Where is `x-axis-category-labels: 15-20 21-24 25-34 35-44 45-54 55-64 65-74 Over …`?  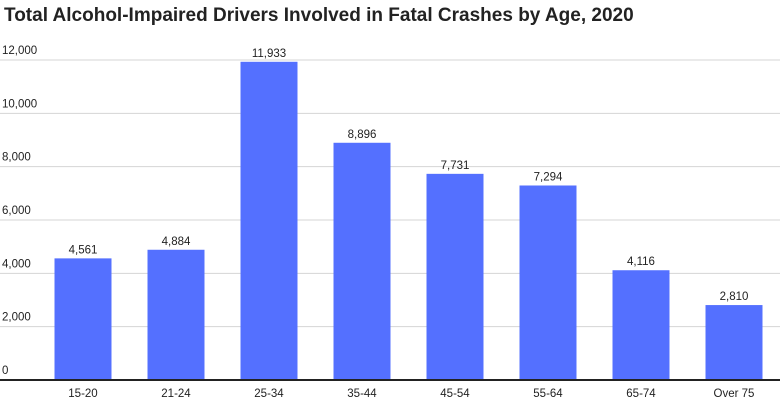
x-axis-category-labels: 15-20 21-24 25-34 35-44 45-54 55-64 65-74 Over … is located at coordinates (411, 394).